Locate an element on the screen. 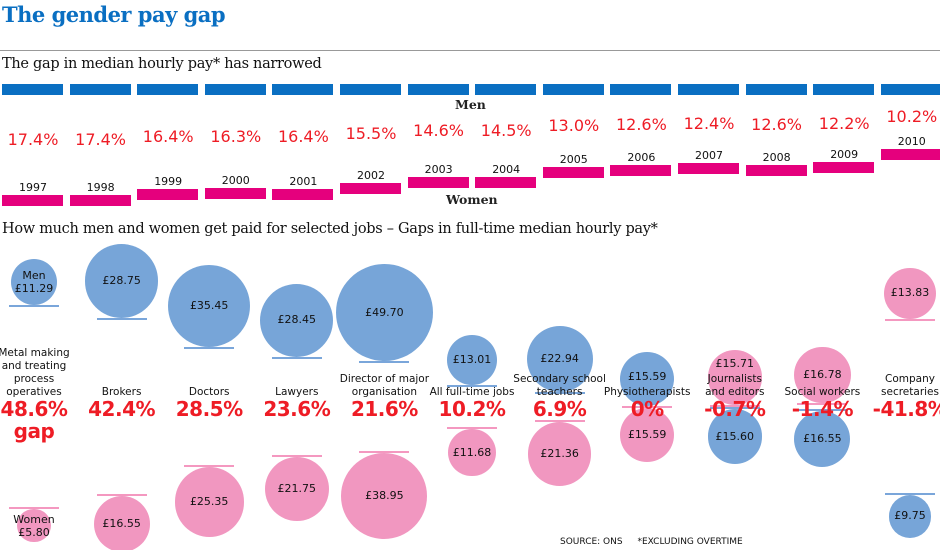  women-series-label: Women is located at coordinates (472, 199).